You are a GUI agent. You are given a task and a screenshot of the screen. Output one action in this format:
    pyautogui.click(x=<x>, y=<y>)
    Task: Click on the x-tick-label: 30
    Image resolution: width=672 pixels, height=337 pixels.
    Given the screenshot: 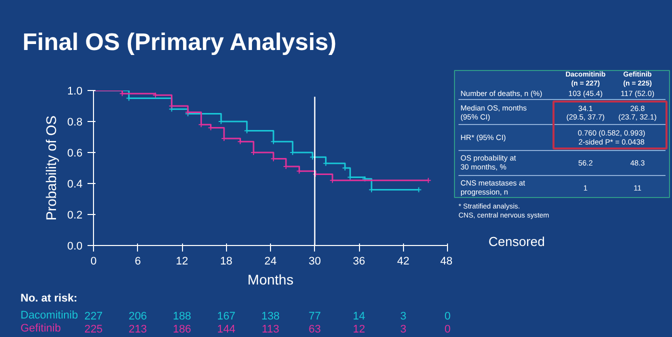 What is the action you would take?
    pyautogui.click(x=314, y=262)
    